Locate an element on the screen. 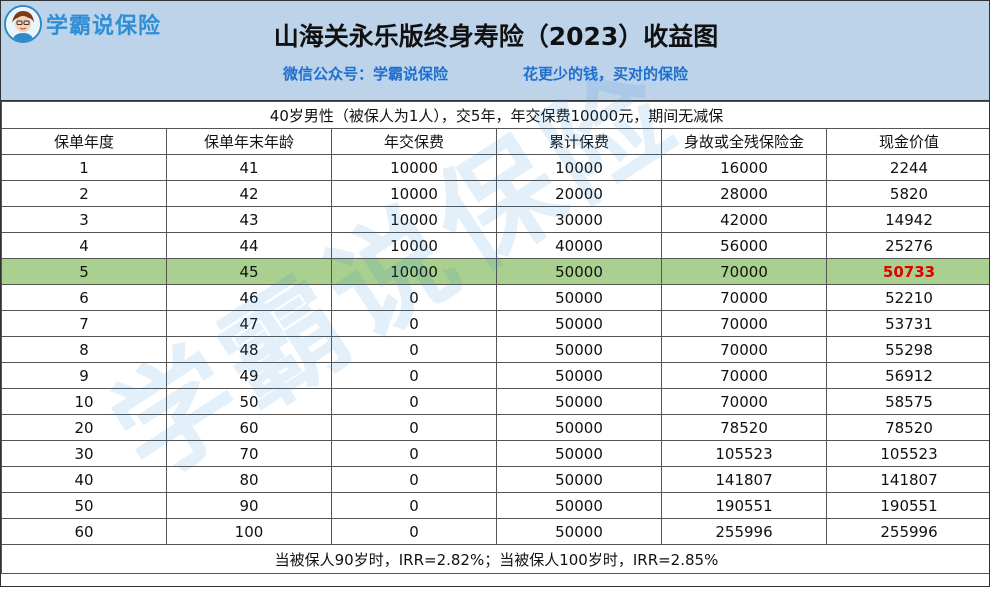 The image size is (992, 589). table-row: 7 47 0 50000 70000 53731 is located at coordinates (495, 323).